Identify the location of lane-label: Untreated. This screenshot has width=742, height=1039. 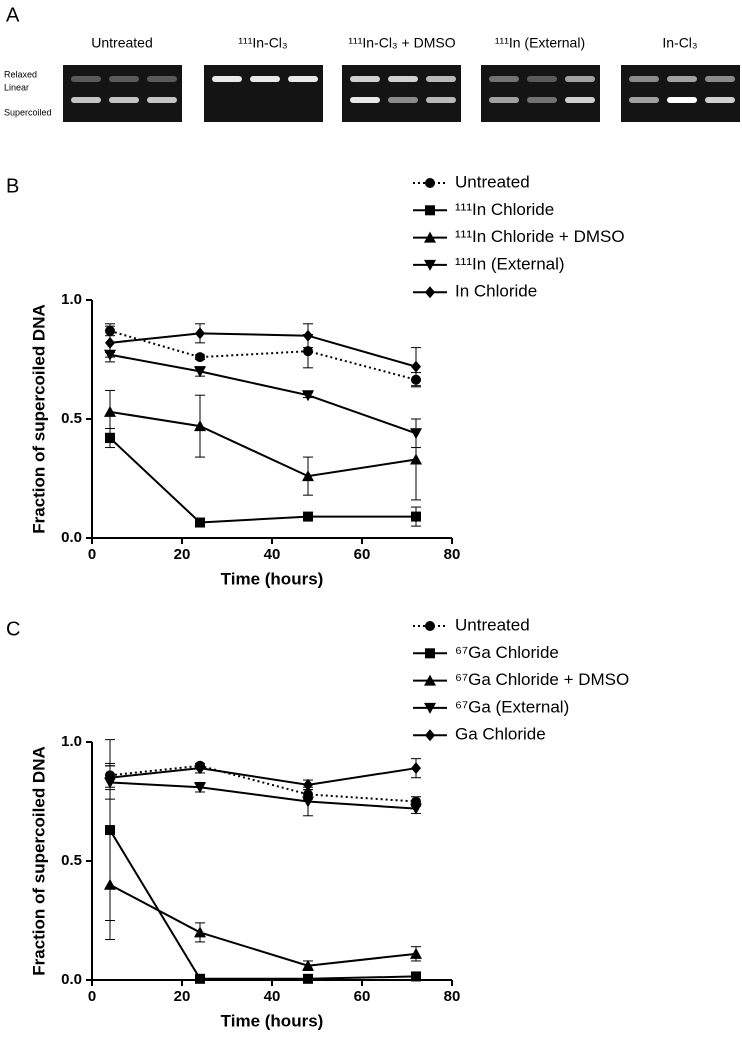
(121, 43).